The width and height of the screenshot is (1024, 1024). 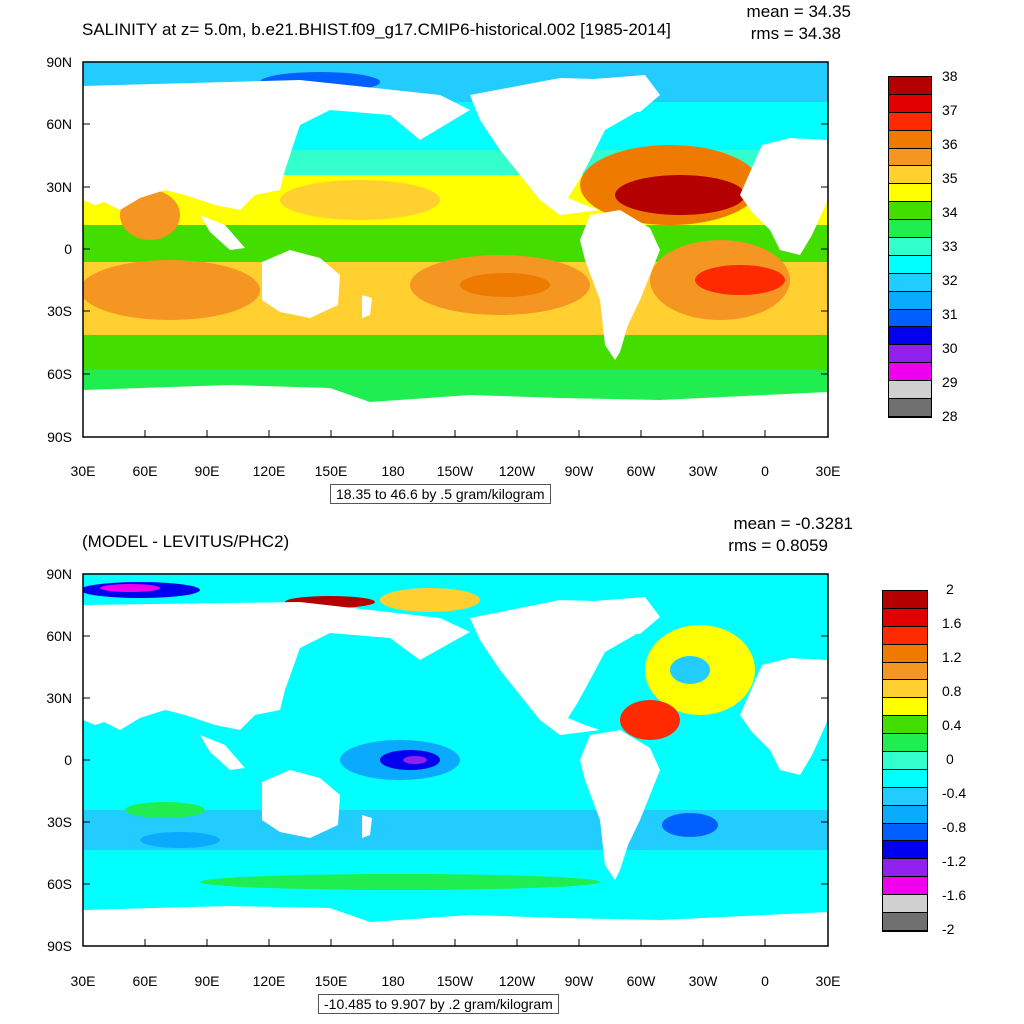 What do you see at coordinates (59, 311) in the screenshot?
I see `lat-tick-label: 30S` at bounding box center [59, 311].